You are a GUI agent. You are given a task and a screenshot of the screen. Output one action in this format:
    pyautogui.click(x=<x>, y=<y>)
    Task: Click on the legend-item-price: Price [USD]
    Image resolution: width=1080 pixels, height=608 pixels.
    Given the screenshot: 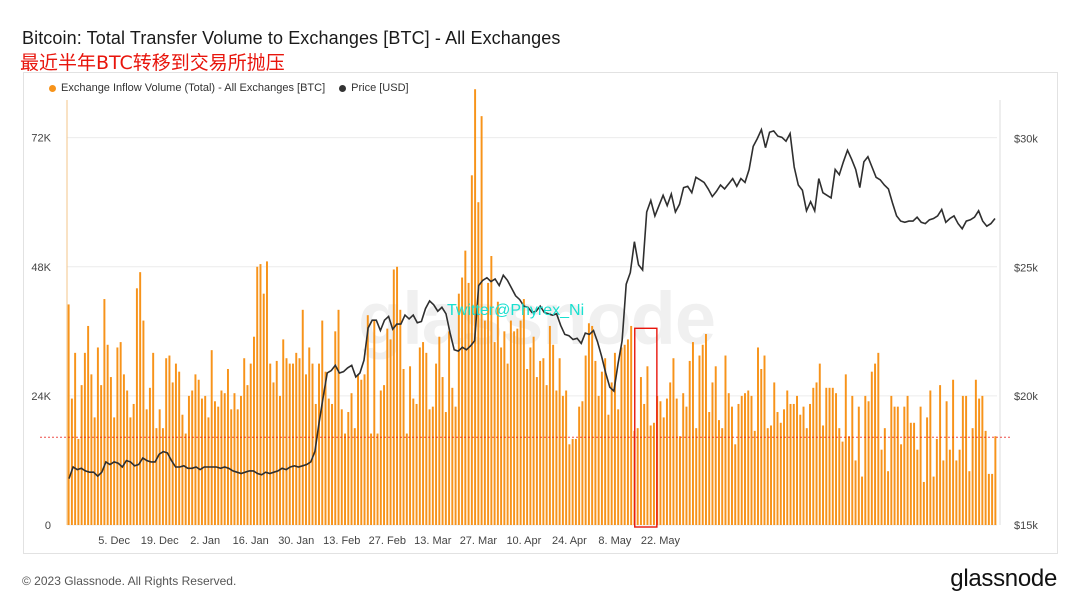 What is the action you would take?
    pyautogui.click(x=374, y=88)
    